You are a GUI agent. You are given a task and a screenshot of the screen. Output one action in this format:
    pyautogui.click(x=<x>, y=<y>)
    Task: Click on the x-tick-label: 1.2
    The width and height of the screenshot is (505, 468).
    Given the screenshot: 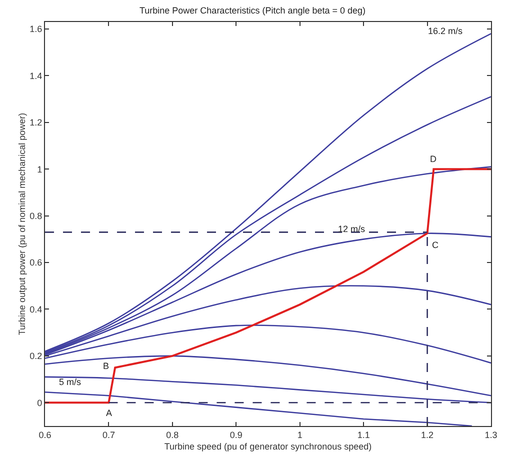 What is the action you would take?
    pyautogui.click(x=427, y=435)
    